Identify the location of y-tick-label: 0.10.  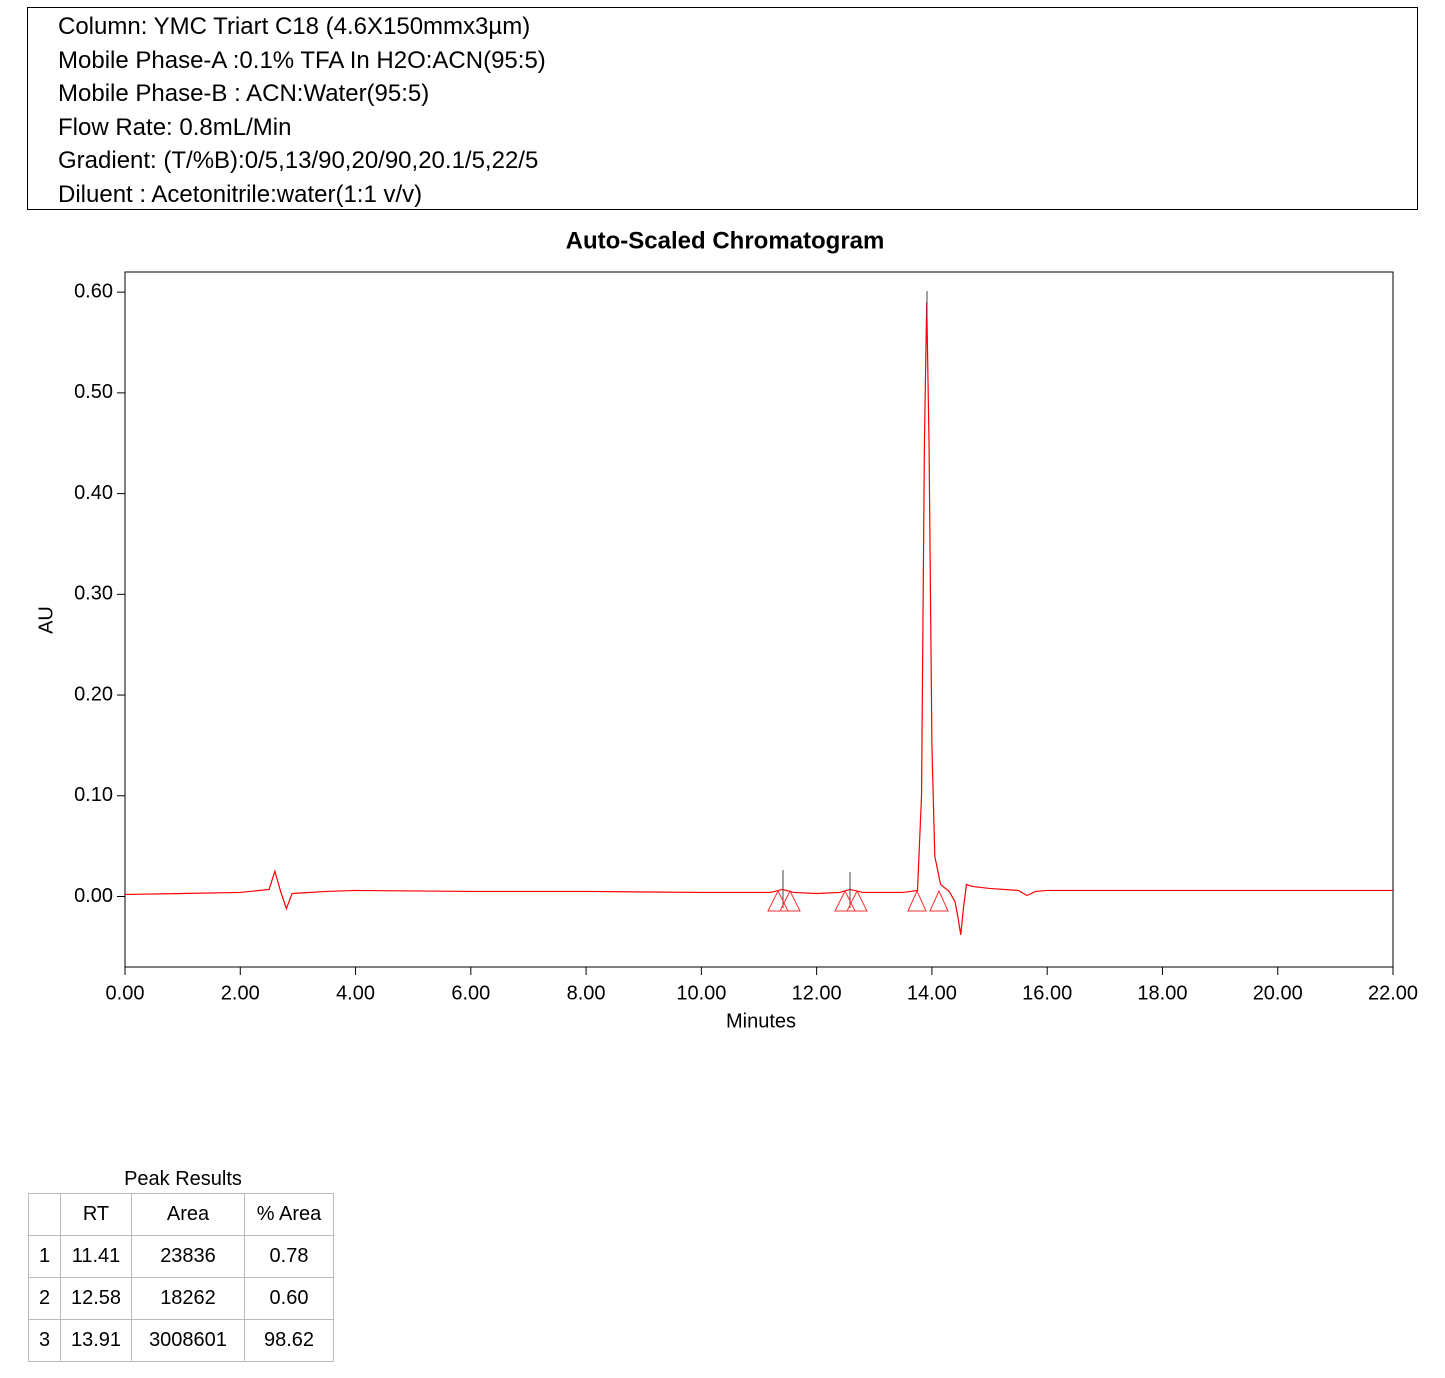
(93, 795).